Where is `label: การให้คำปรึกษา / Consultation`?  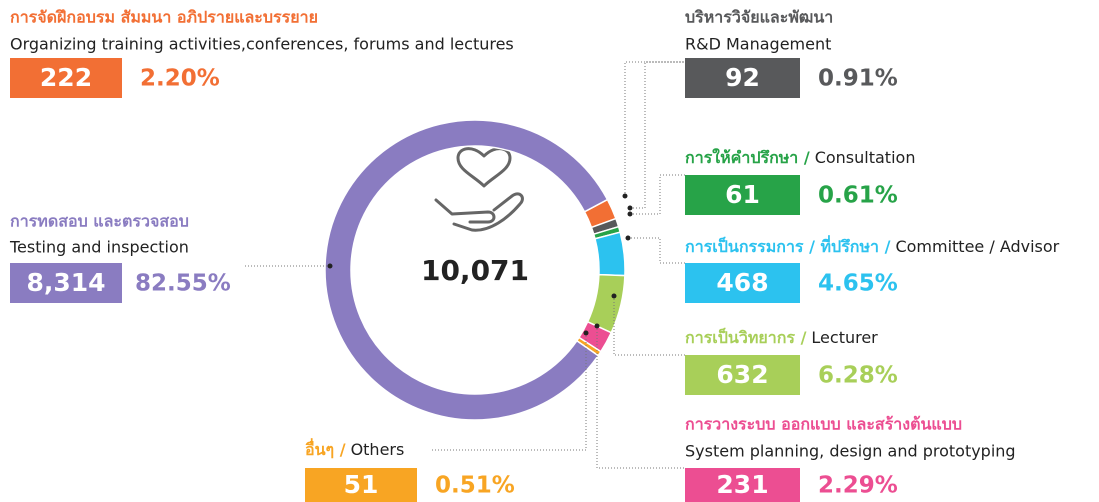
label: การให้คำปรึกษา / Consultation is located at coordinates (800, 157).